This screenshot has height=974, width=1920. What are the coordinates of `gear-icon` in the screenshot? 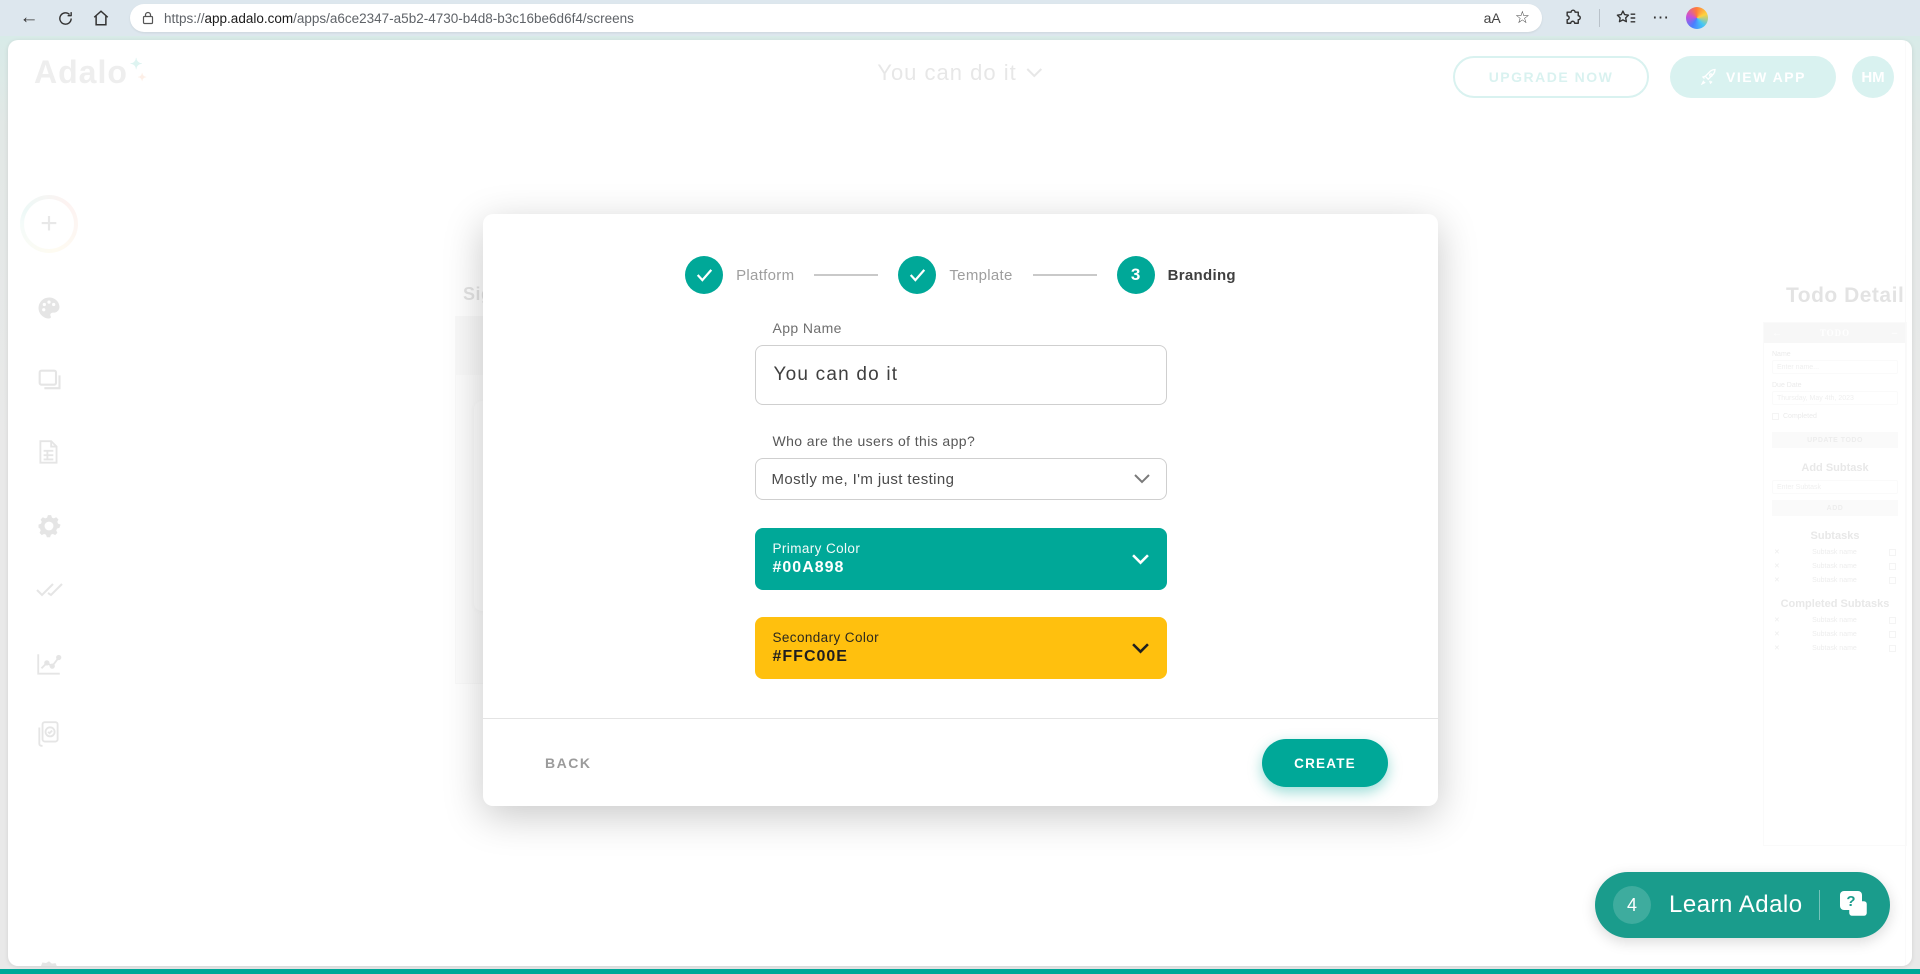 It's located at (49, 526).